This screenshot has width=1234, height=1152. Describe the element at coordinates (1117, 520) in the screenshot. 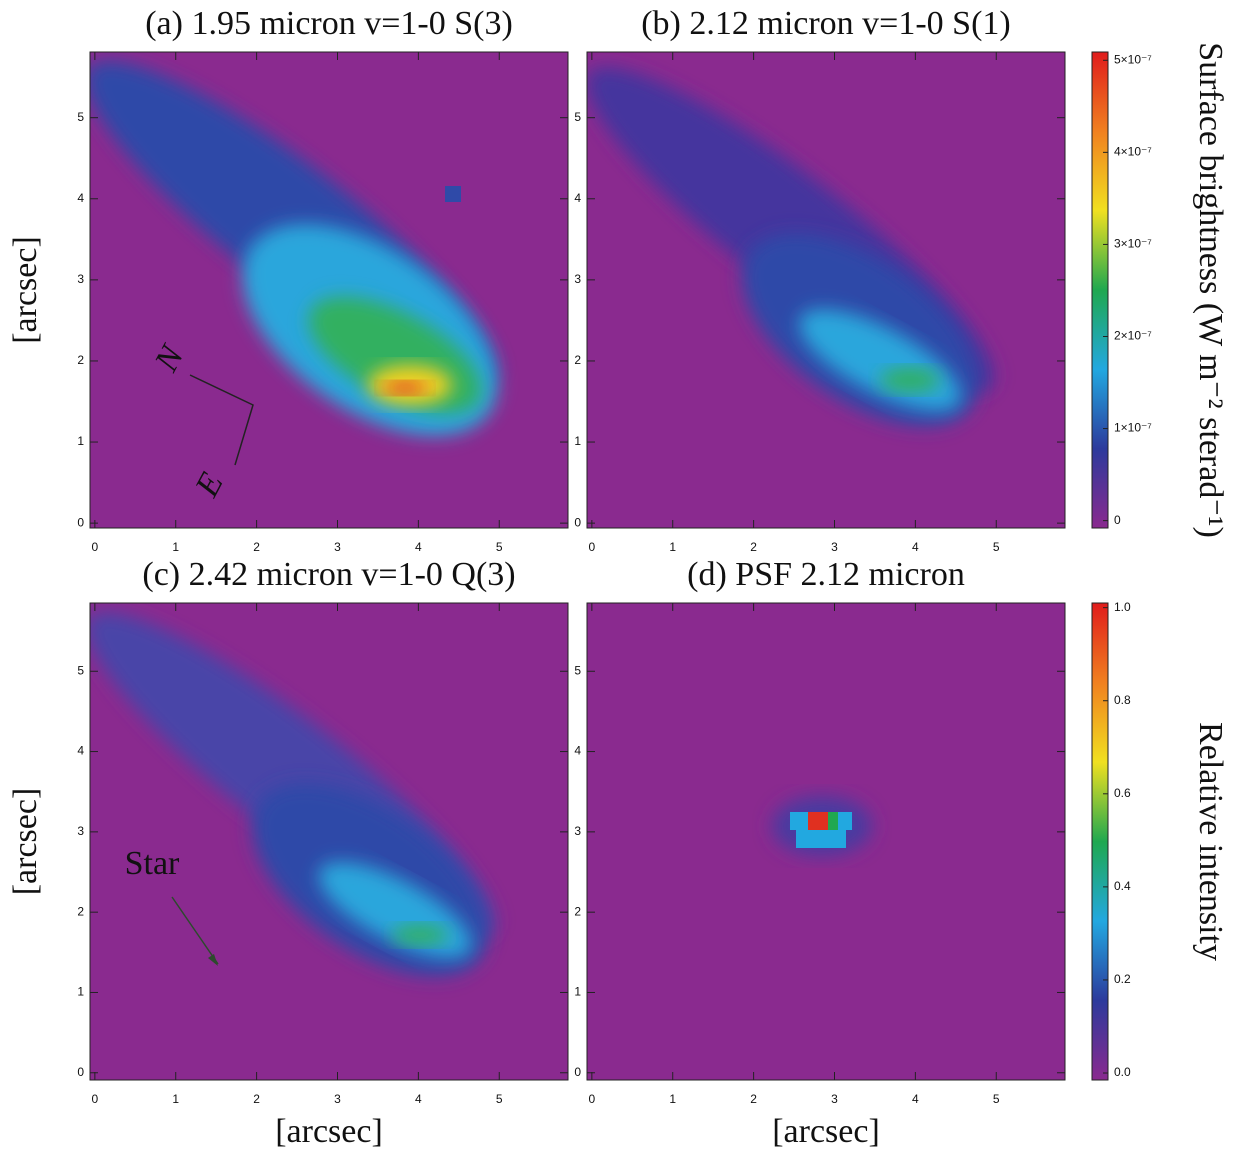

I see `colorbar-tick-label: 0` at that location.